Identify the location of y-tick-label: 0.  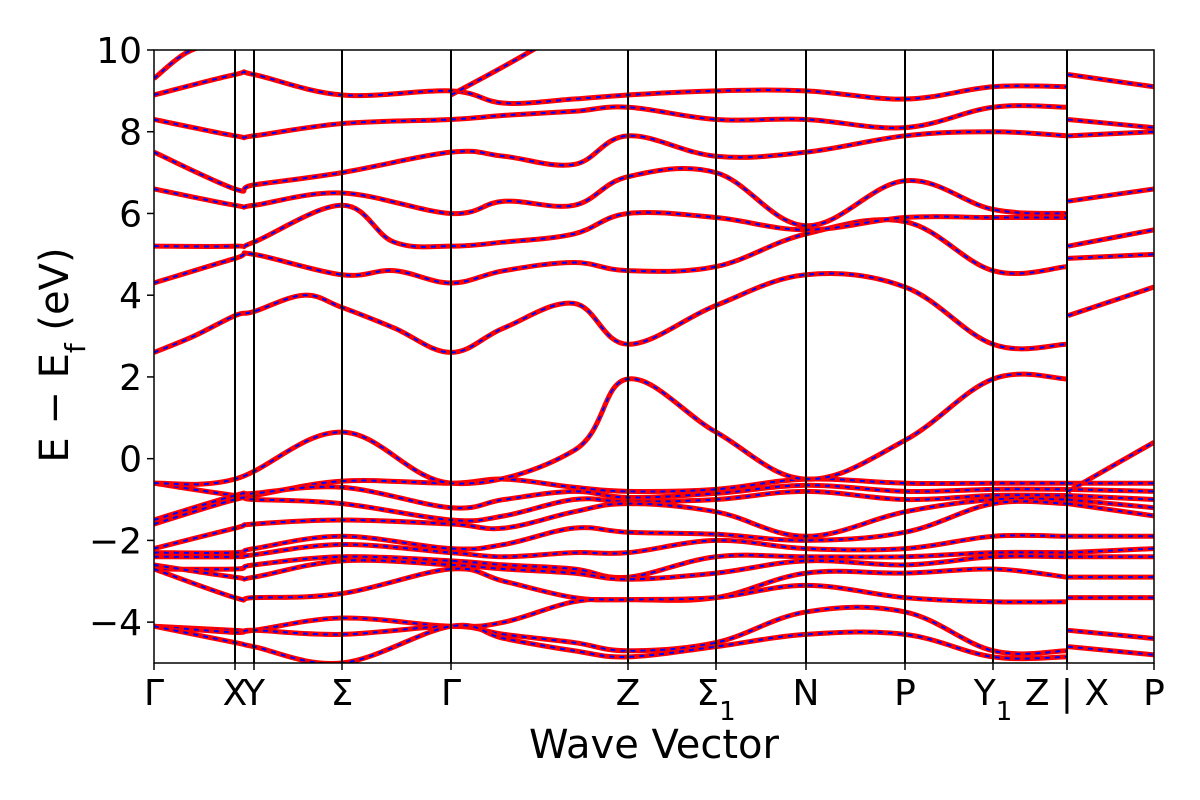
(130, 460).